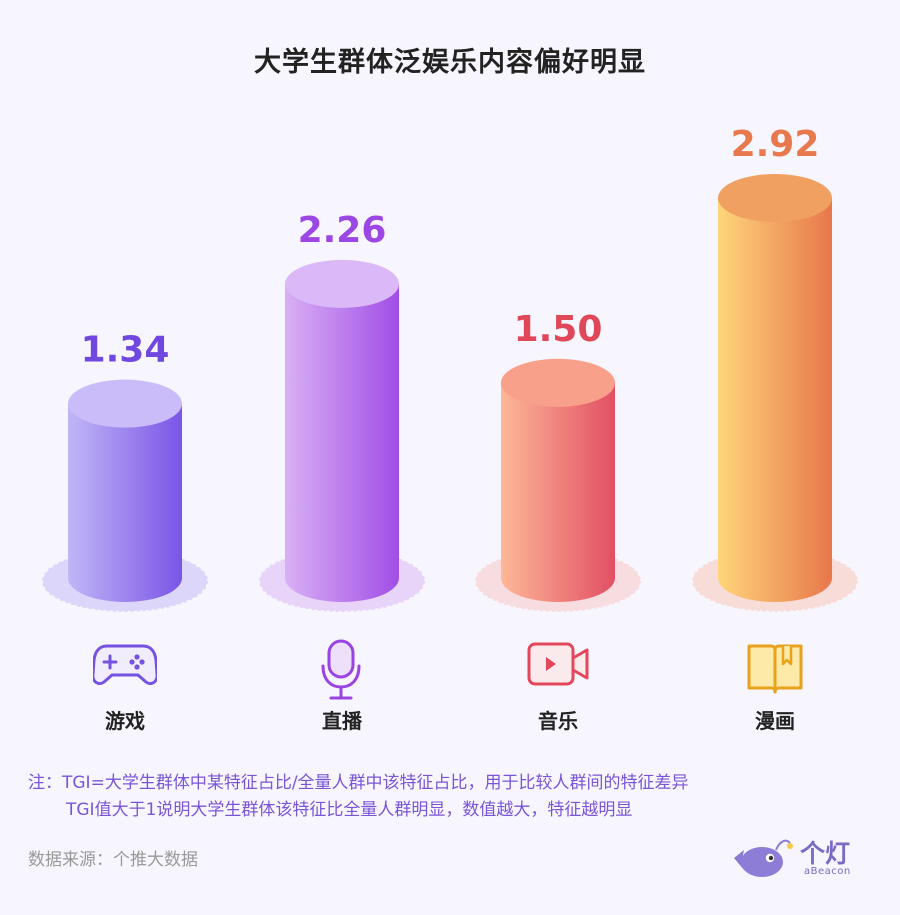  I want to click on bar-game, so click(125, 502).